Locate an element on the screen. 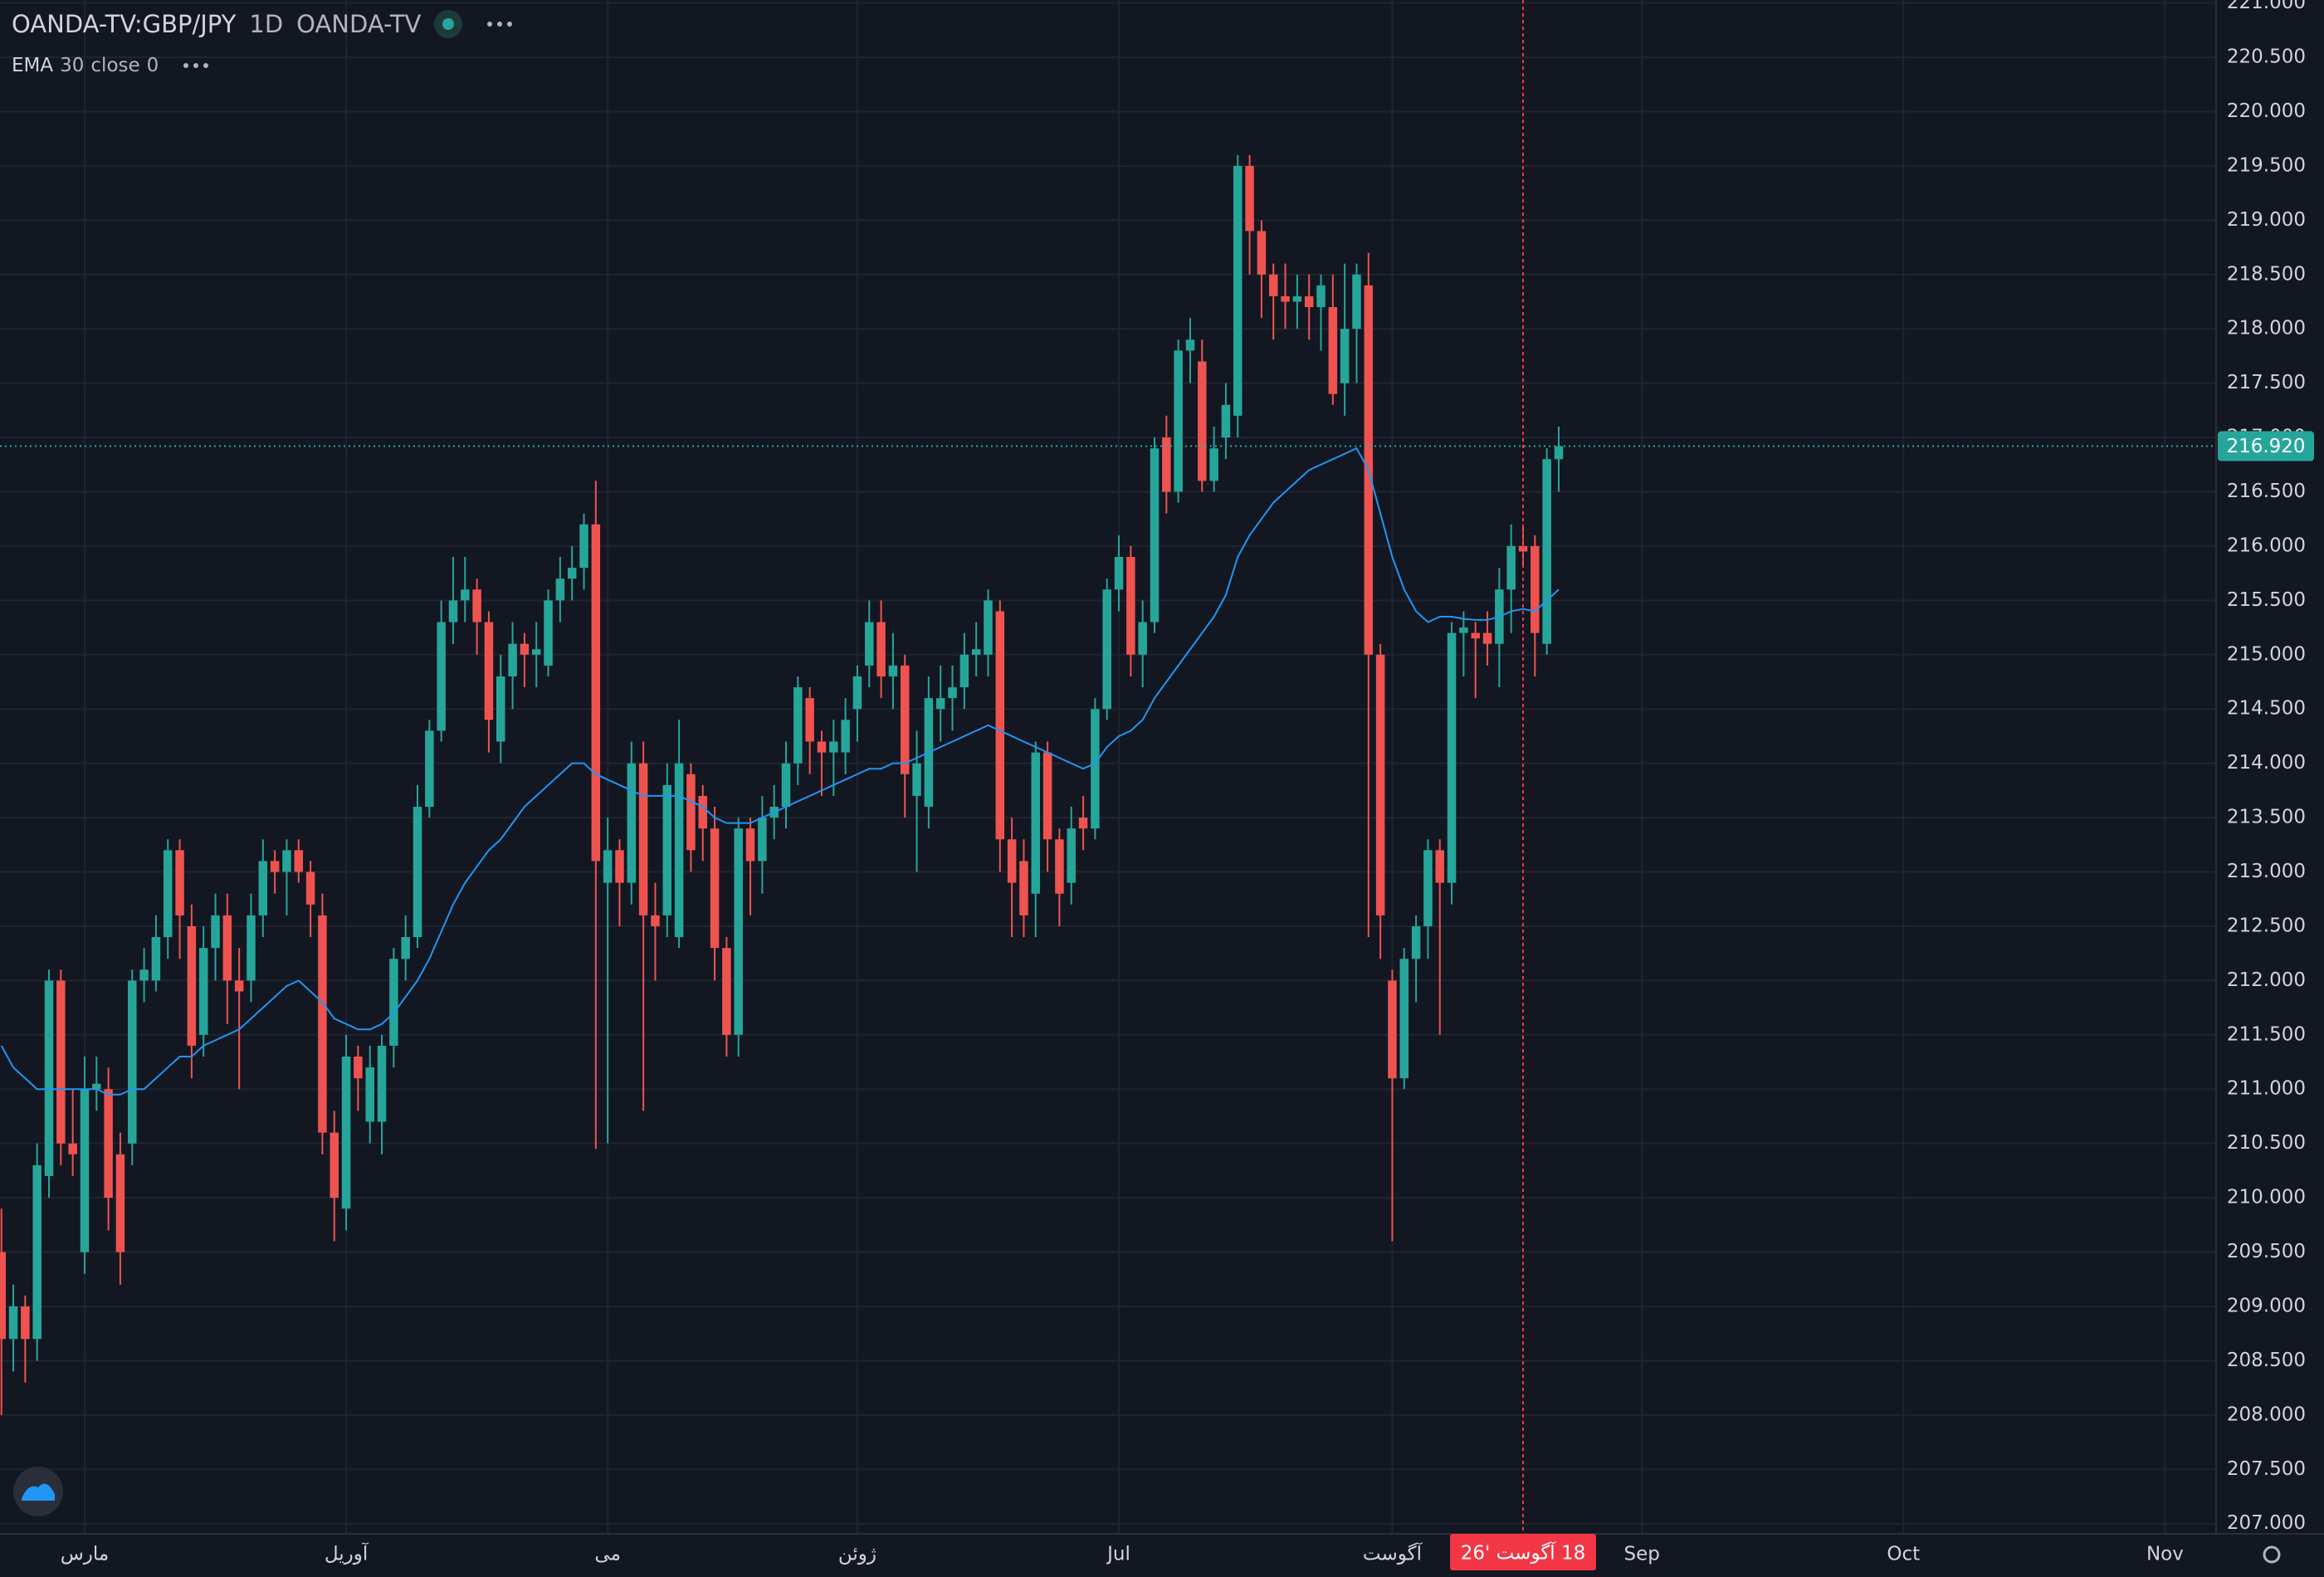 This screenshot has height=1577, width=2324. more-button is located at coordinates (500, 24).